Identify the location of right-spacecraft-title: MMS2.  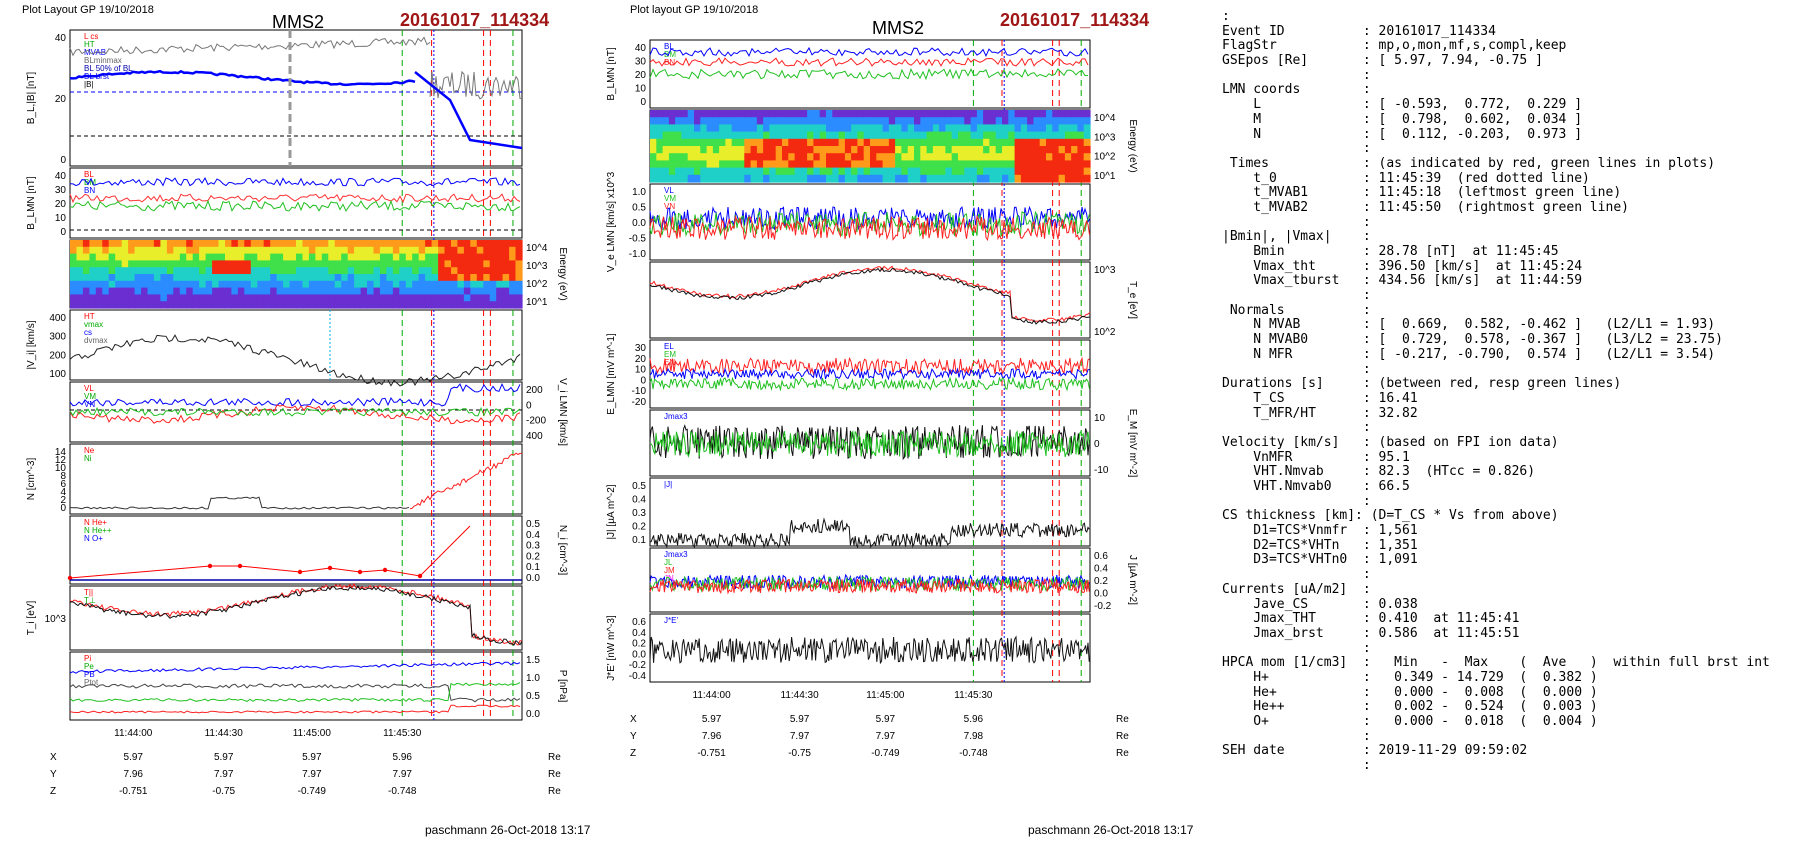
(898, 28).